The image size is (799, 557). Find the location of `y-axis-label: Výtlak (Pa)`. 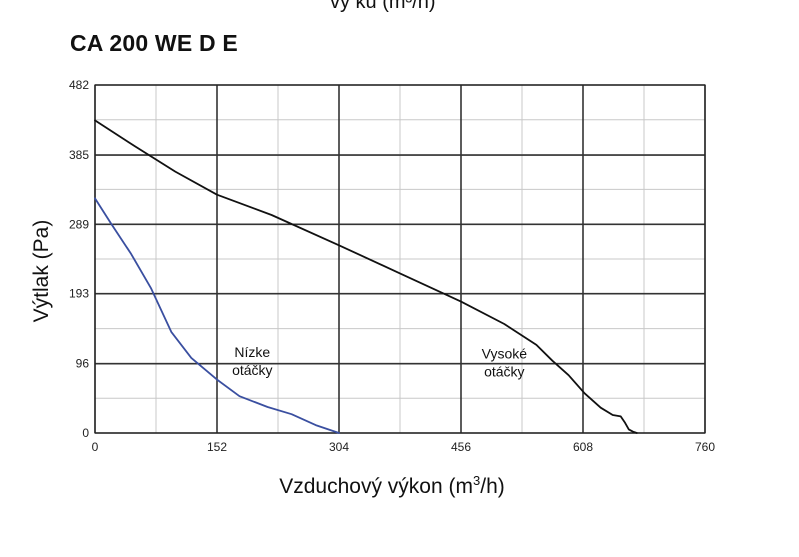

y-axis-label: Výtlak (Pa) is located at coordinates (41, 271).